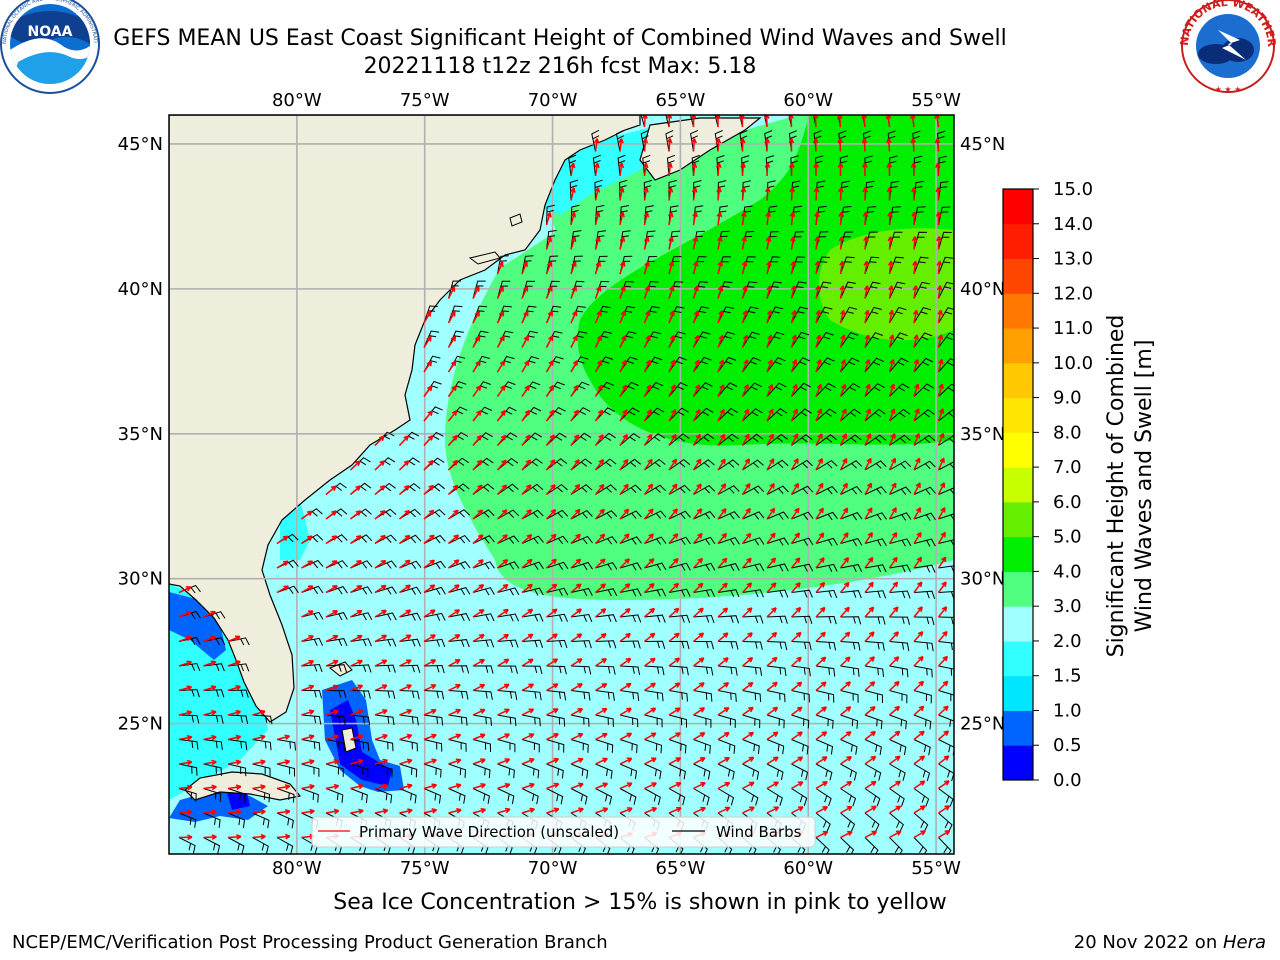  Describe the element at coordinates (1116, 486) in the screenshot. I see `colorbar-label-line1: Significant Height of Combined` at that location.